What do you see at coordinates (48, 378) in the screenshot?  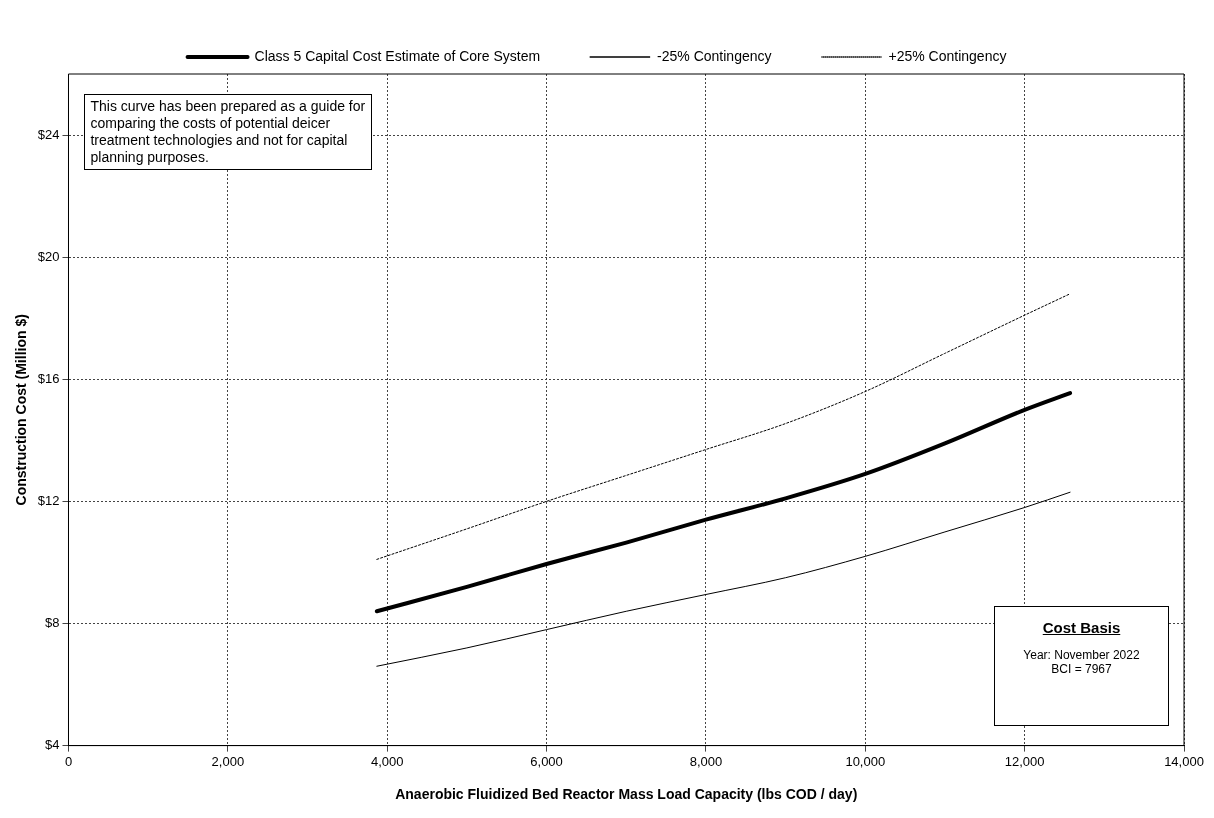 I see `y-tick-label: $16` at bounding box center [48, 378].